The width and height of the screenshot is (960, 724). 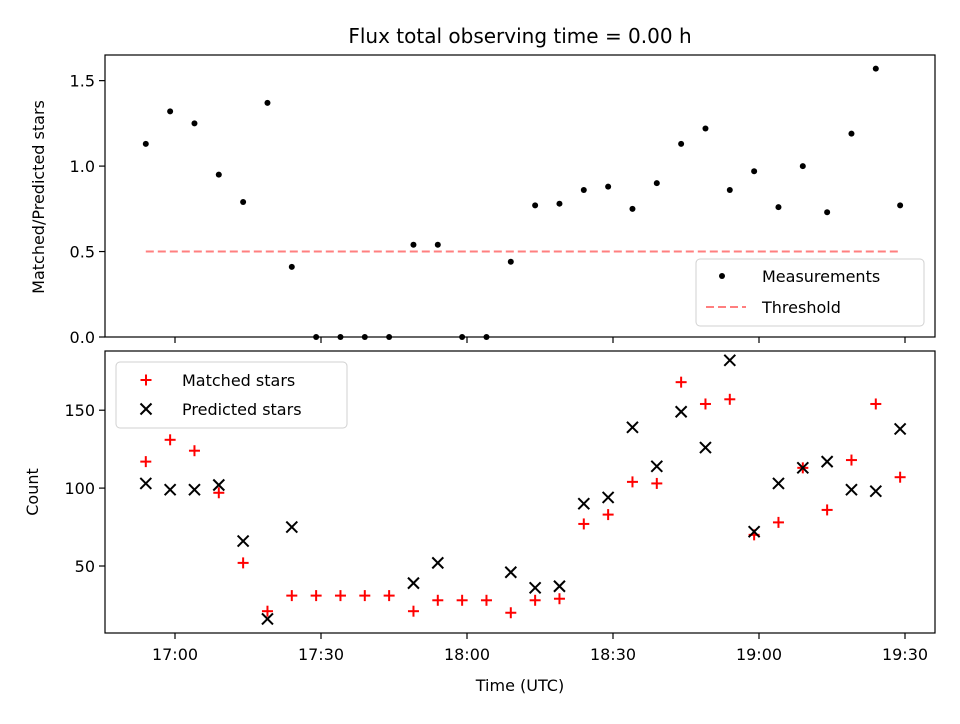 What do you see at coordinates (82, 81) in the screenshot?
I see `top-y-tick-label: 1.5` at bounding box center [82, 81].